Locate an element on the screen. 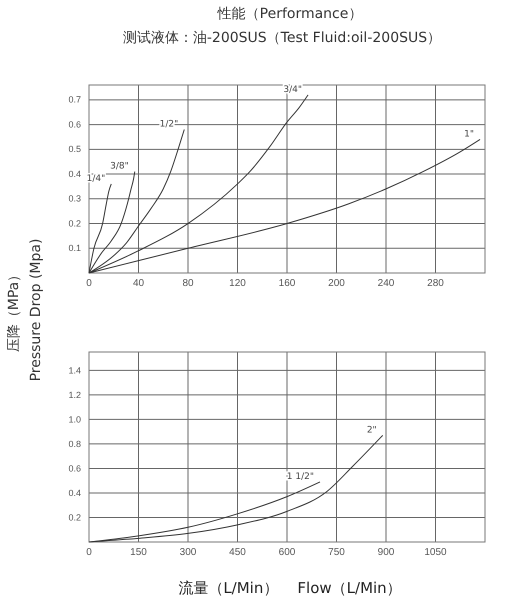  x-tick-label: 150 is located at coordinates (139, 552).